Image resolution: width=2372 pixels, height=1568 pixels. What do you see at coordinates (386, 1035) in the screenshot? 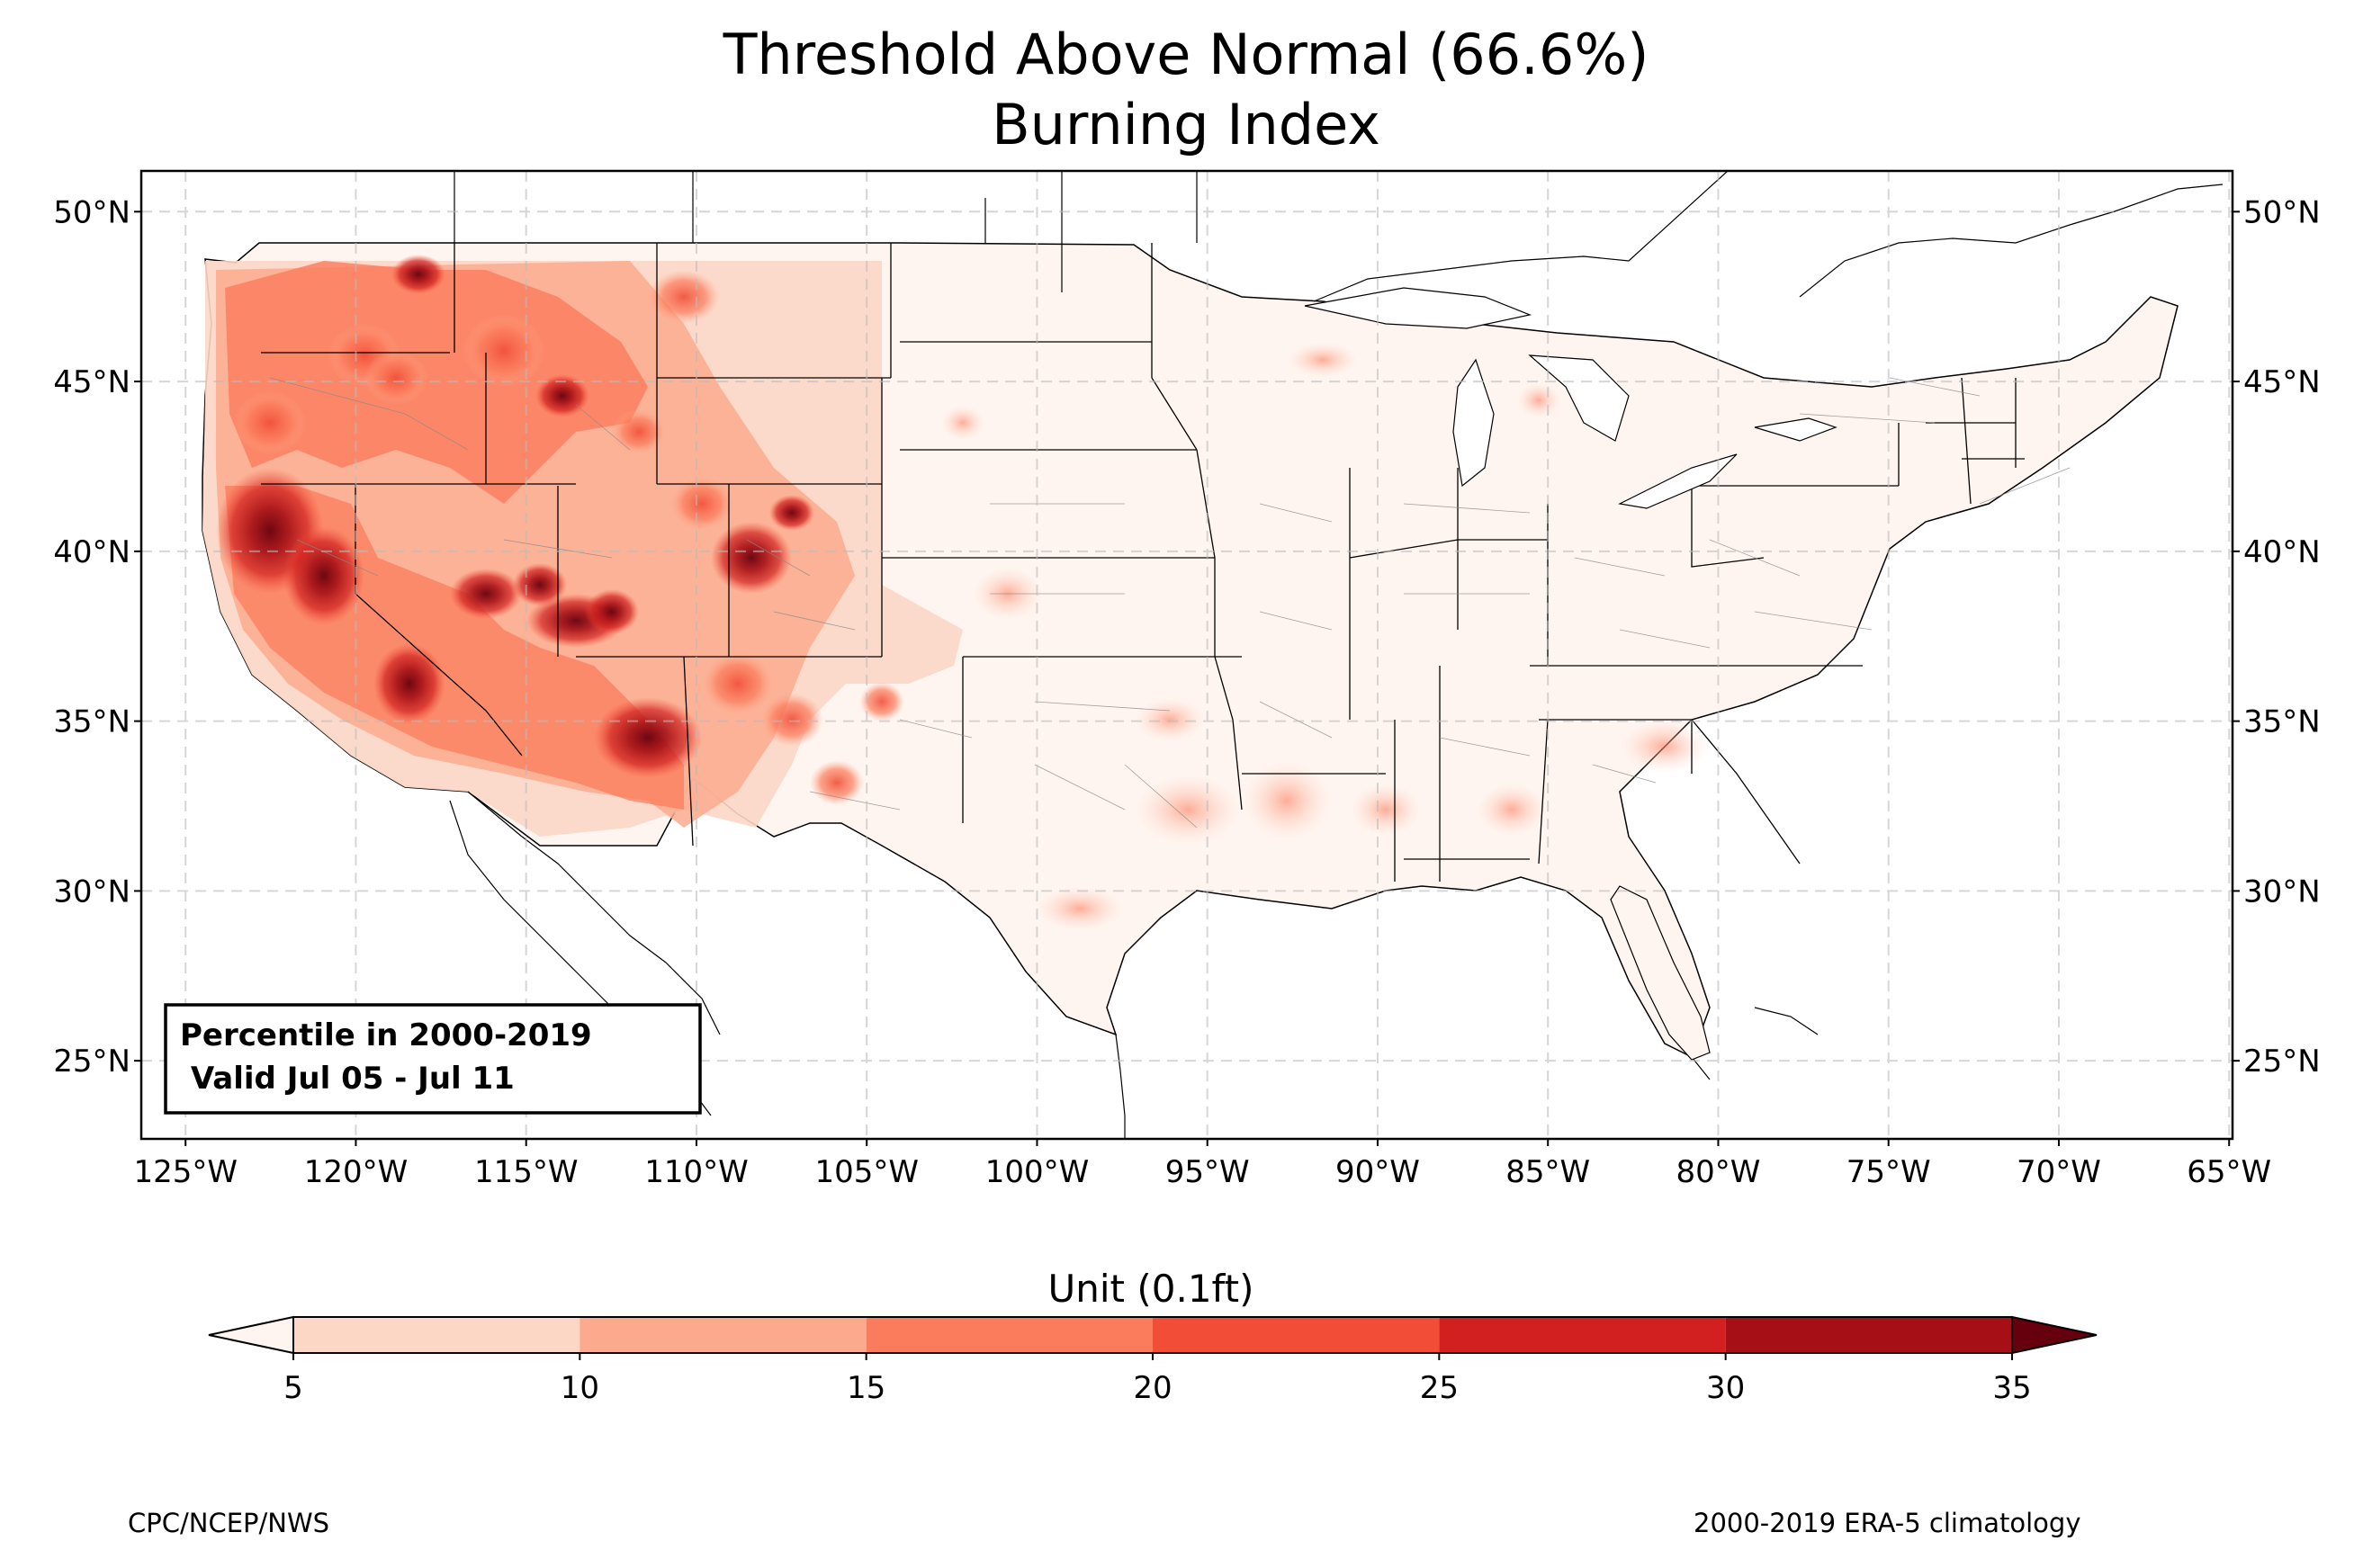
I see `annotation-line1: Percentile in 2000-2019` at bounding box center [386, 1035].